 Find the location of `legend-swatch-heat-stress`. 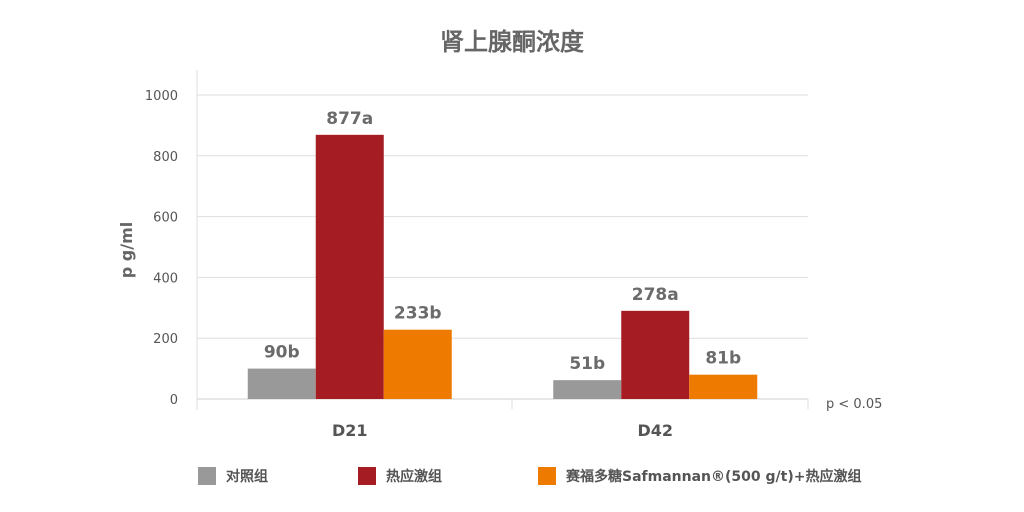

legend-swatch-heat-stress is located at coordinates (367, 476).